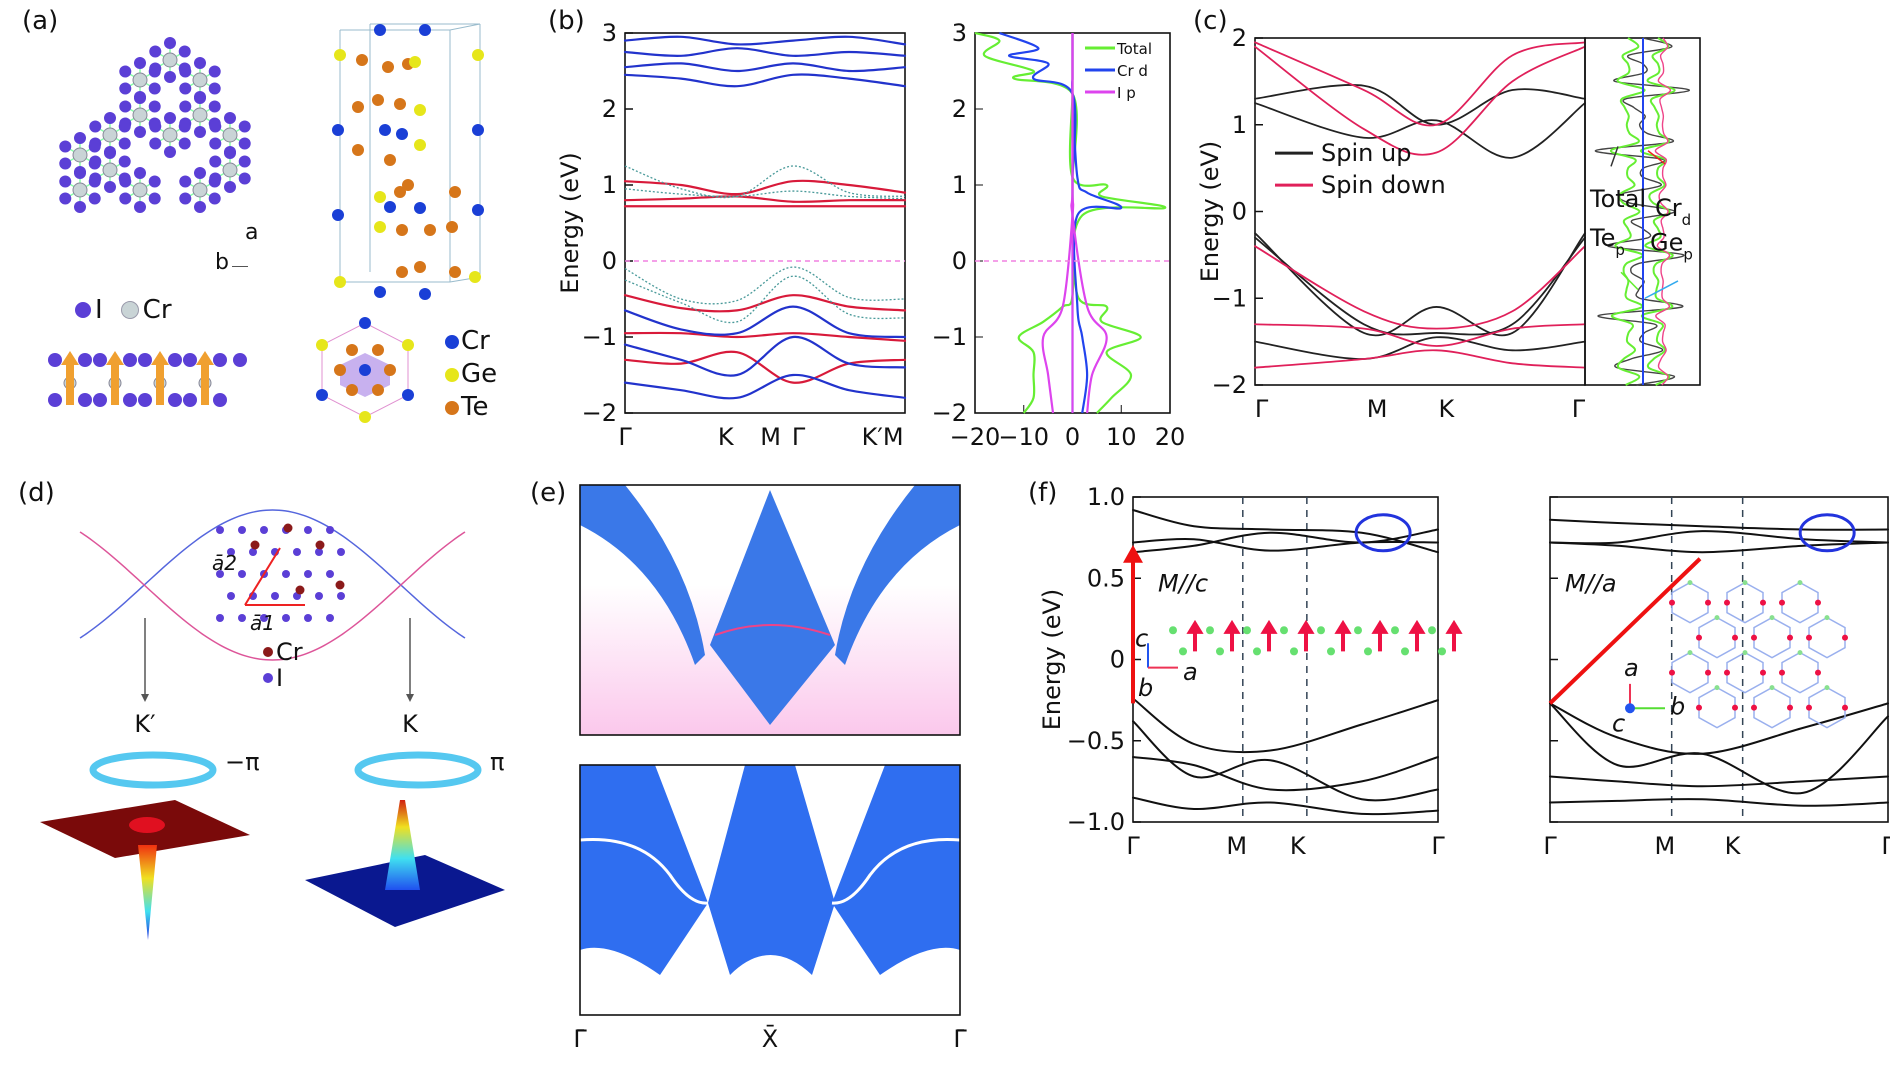 The height and width of the screenshot is (1070, 1890). Describe the element at coordinates (153, 770) in the screenshot. I see `berry-loop-icon` at that location.